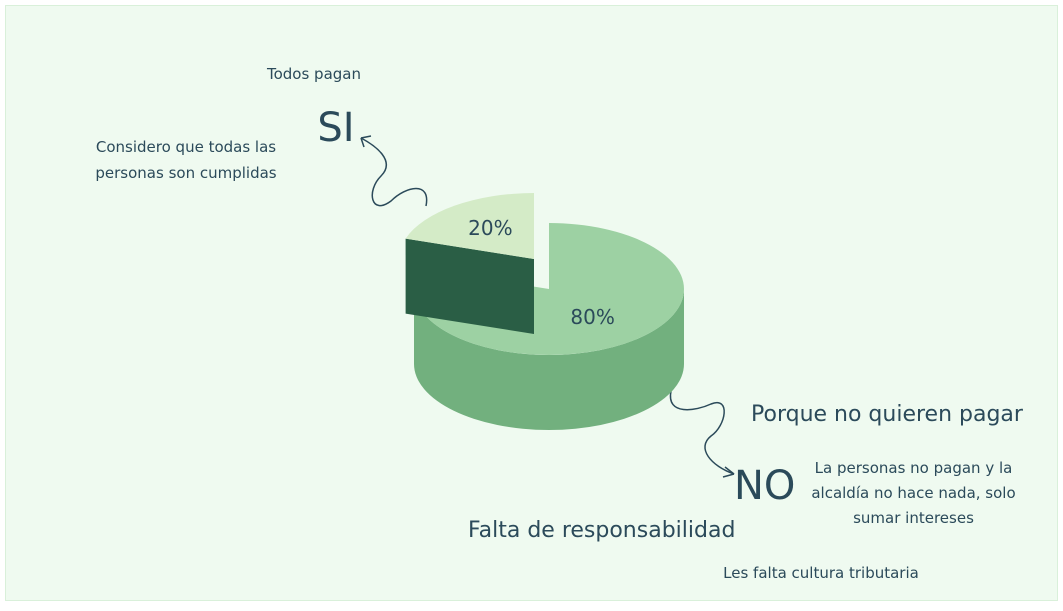 The height and width of the screenshot is (611, 1063). I want to click on annotation: Les falta cultura tributaria, so click(821, 573).